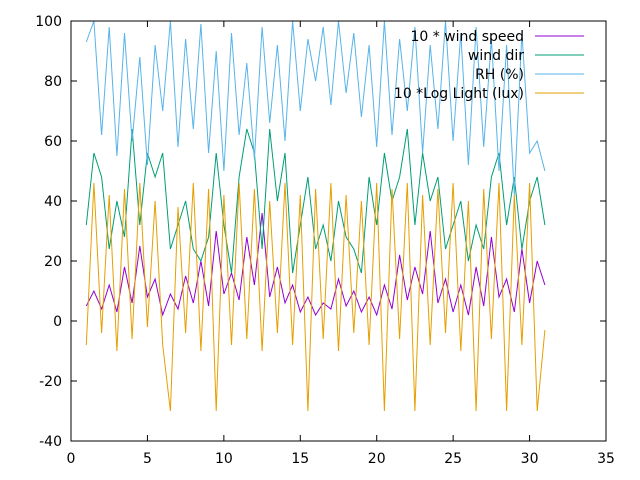  I want to click on legend-label-2: RH (%), so click(499, 75).